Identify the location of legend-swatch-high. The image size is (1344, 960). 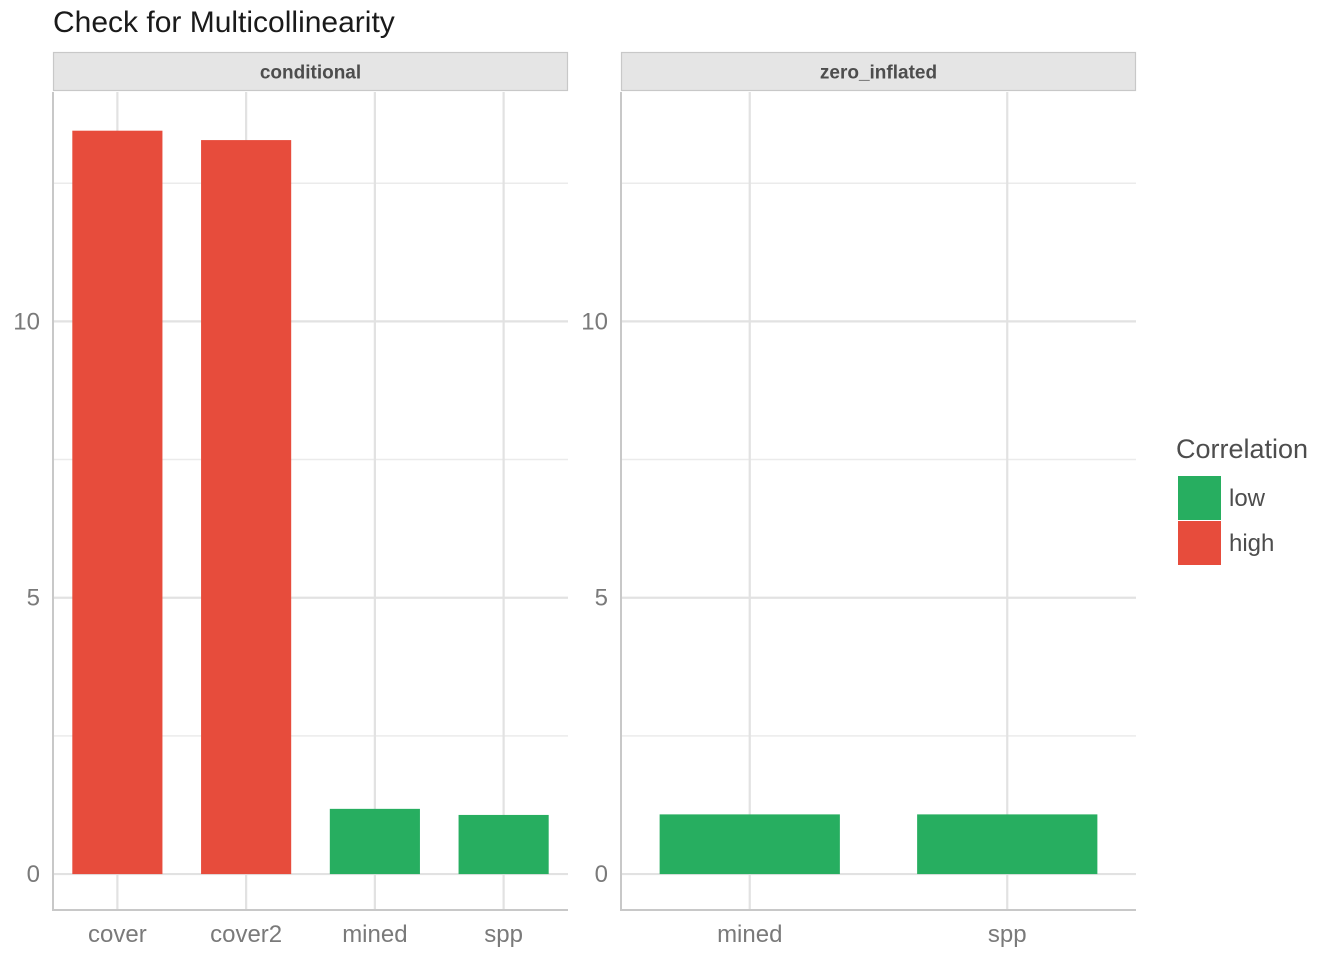
(1199, 543).